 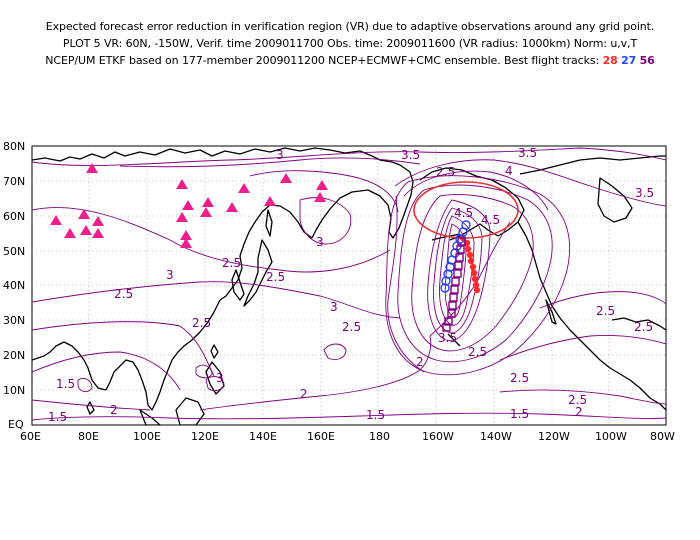 What do you see at coordinates (150, 417) in the screenshot?
I see `sumatra-coast` at bounding box center [150, 417].